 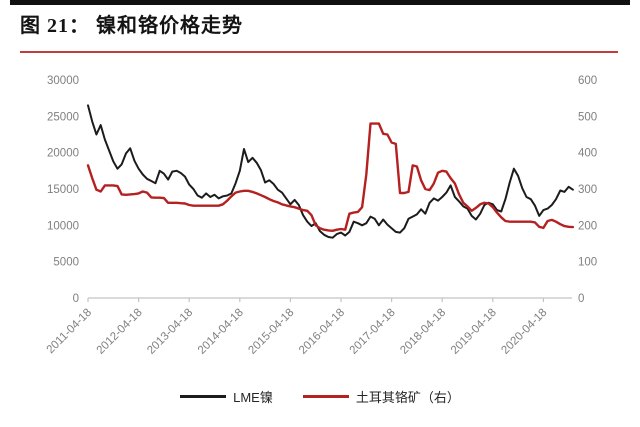 What do you see at coordinates (587, 226) in the screenshot?
I see `right-axis-tick-label: 200` at bounding box center [587, 226].